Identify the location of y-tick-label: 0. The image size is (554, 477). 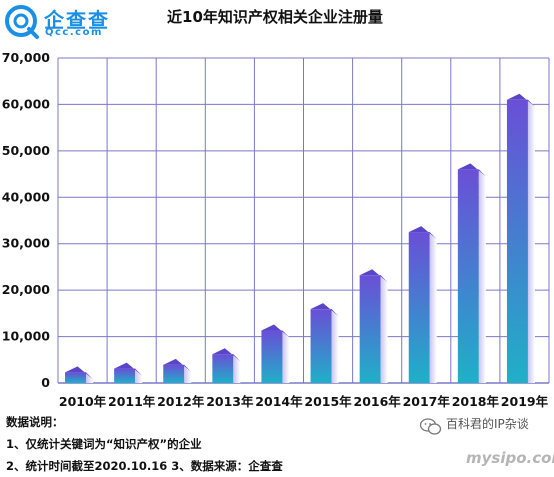
(45, 382).